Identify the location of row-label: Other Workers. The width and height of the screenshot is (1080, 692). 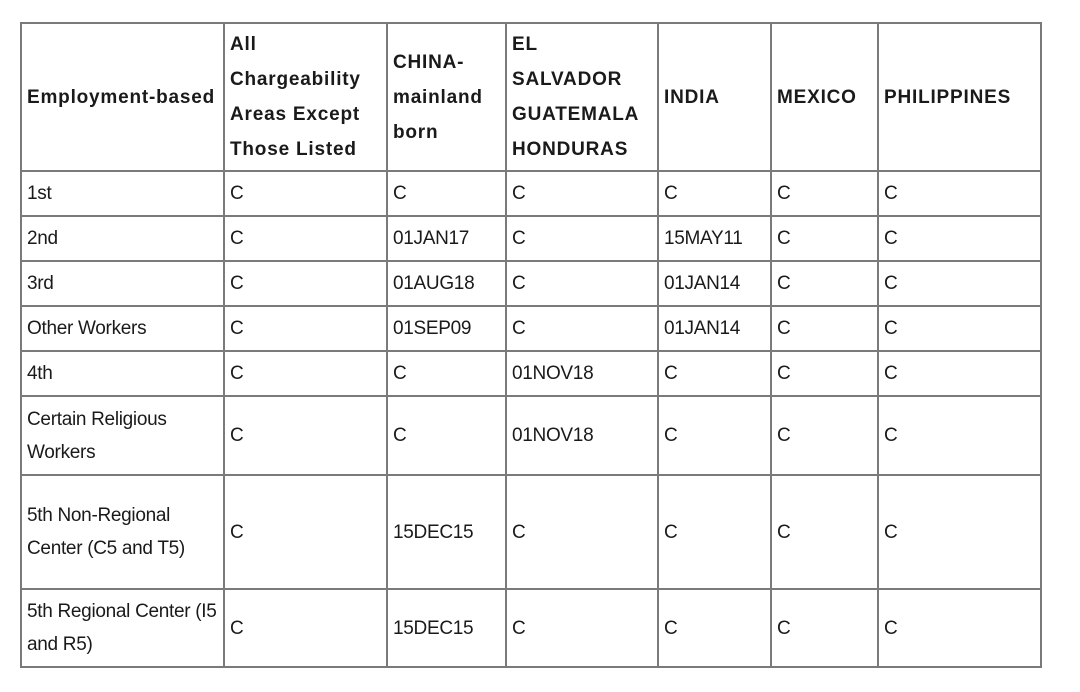
(122, 328).